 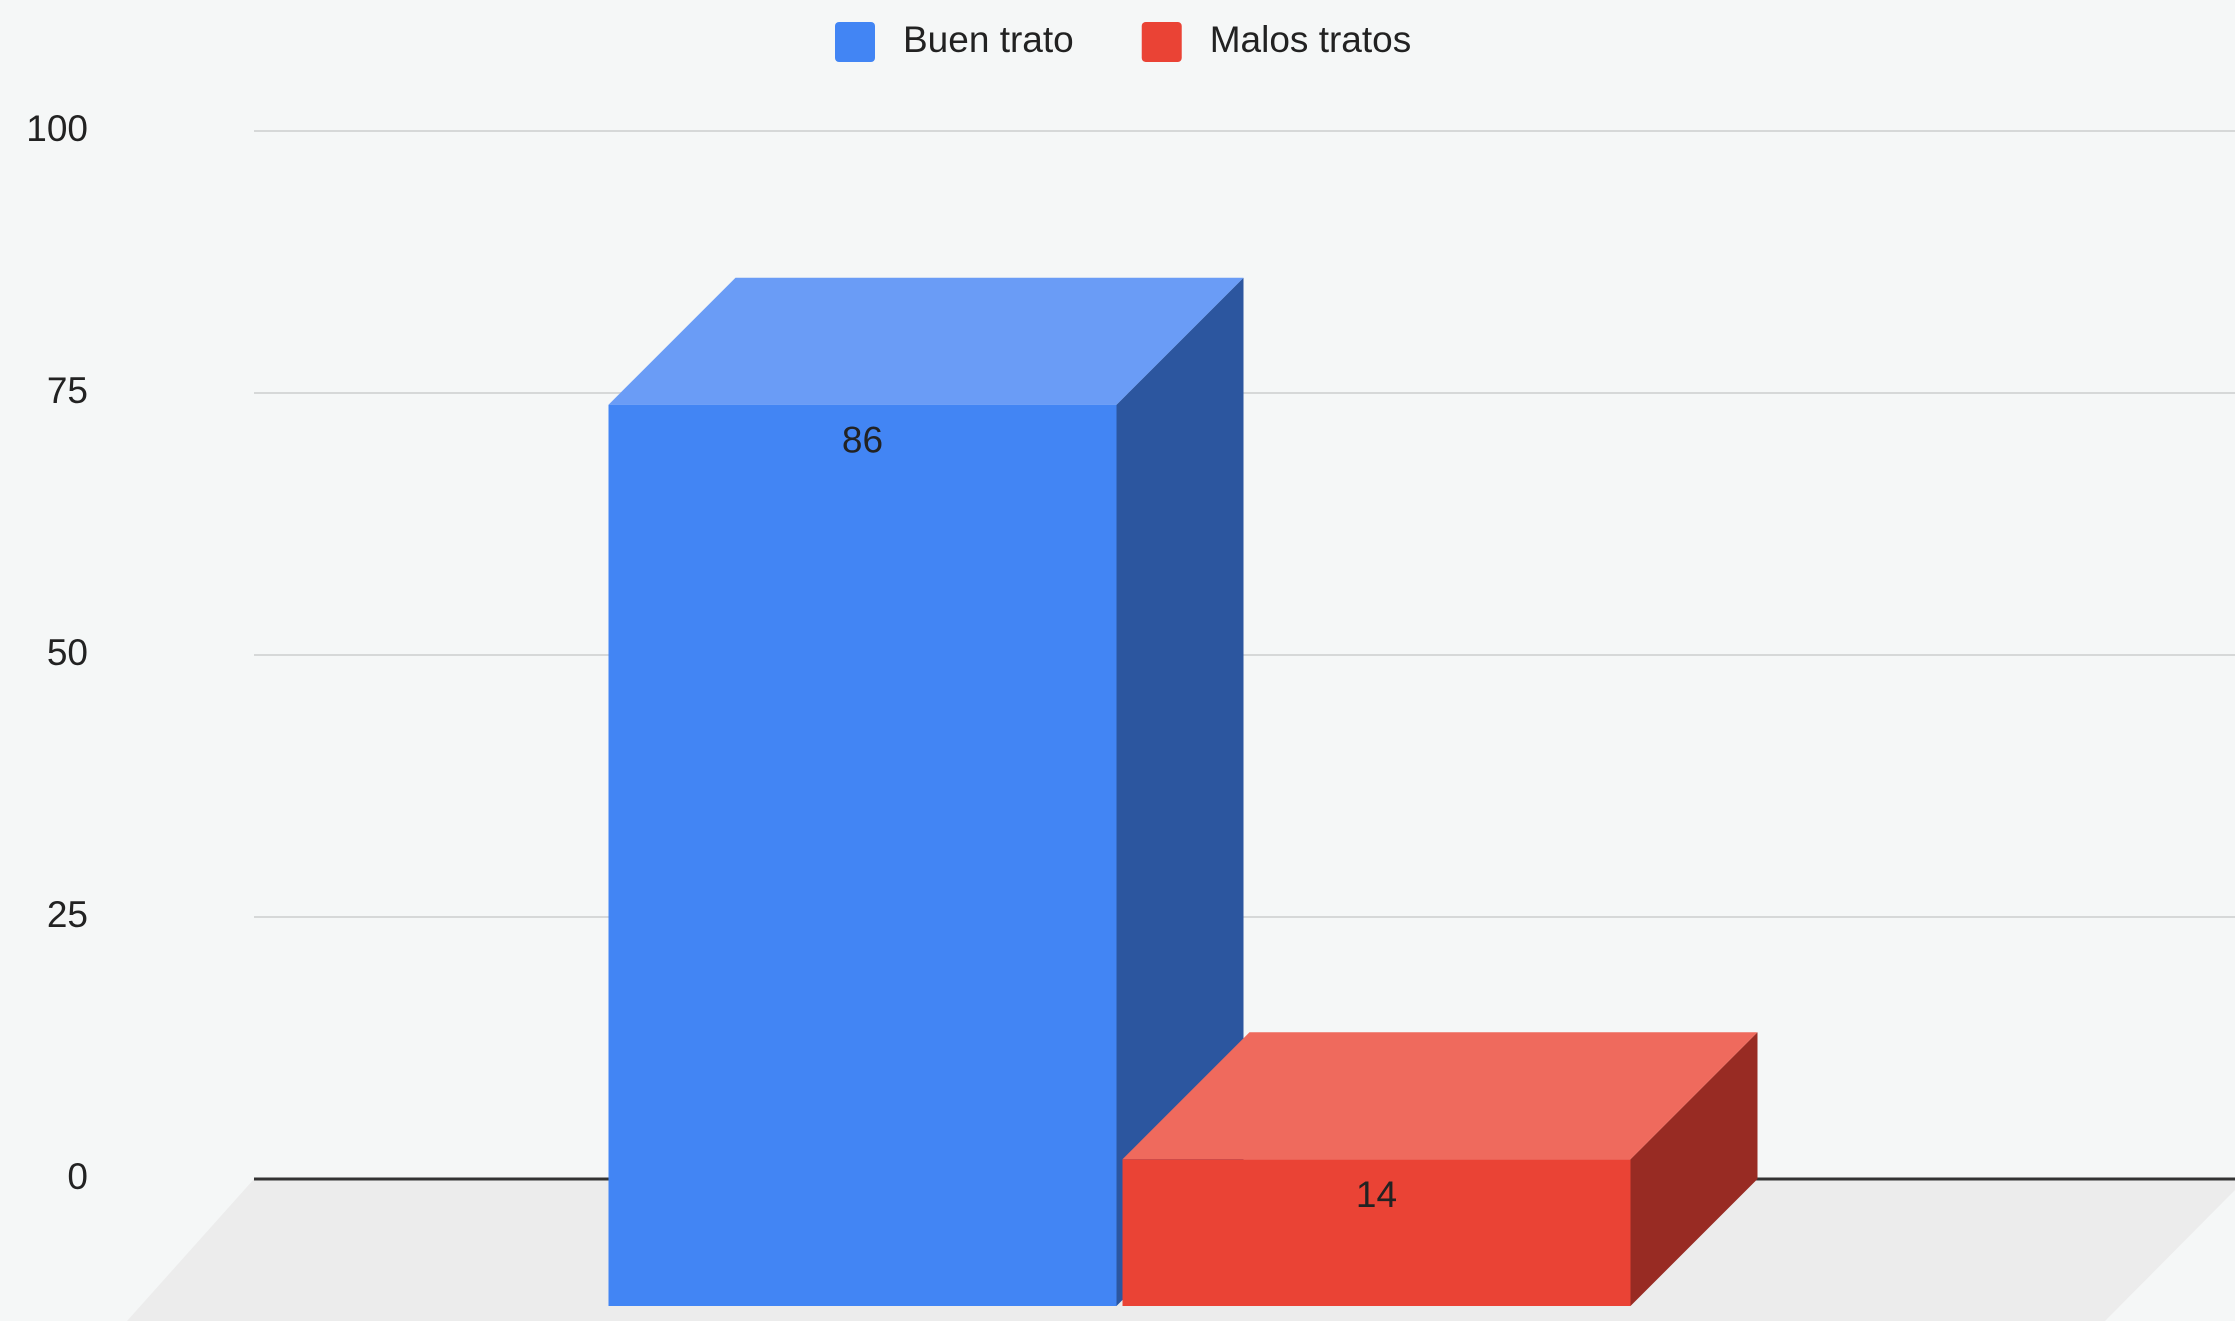 What do you see at coordinates (862, 440) in the screenshot?
I see `data-label: 86` at bounding box center [862, 440].